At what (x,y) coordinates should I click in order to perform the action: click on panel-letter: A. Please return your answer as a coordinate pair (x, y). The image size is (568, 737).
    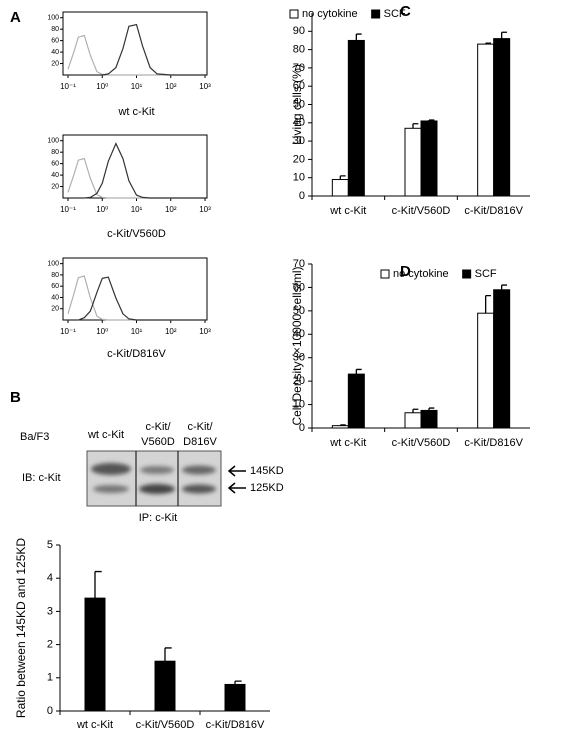
    Looking at the image, I should click on (15, 17).